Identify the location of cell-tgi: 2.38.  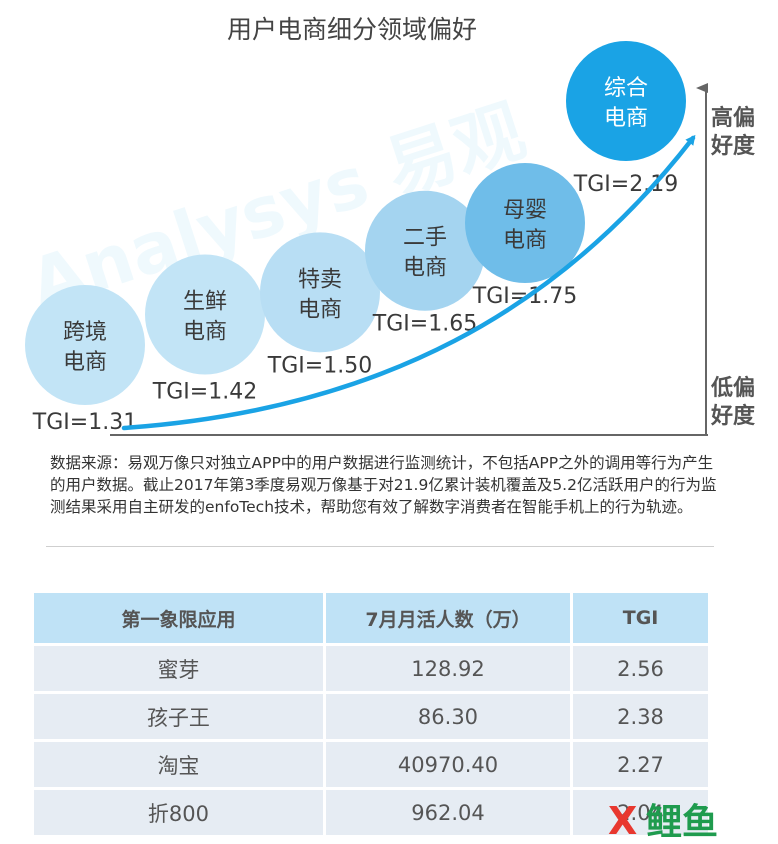
(639, 716).